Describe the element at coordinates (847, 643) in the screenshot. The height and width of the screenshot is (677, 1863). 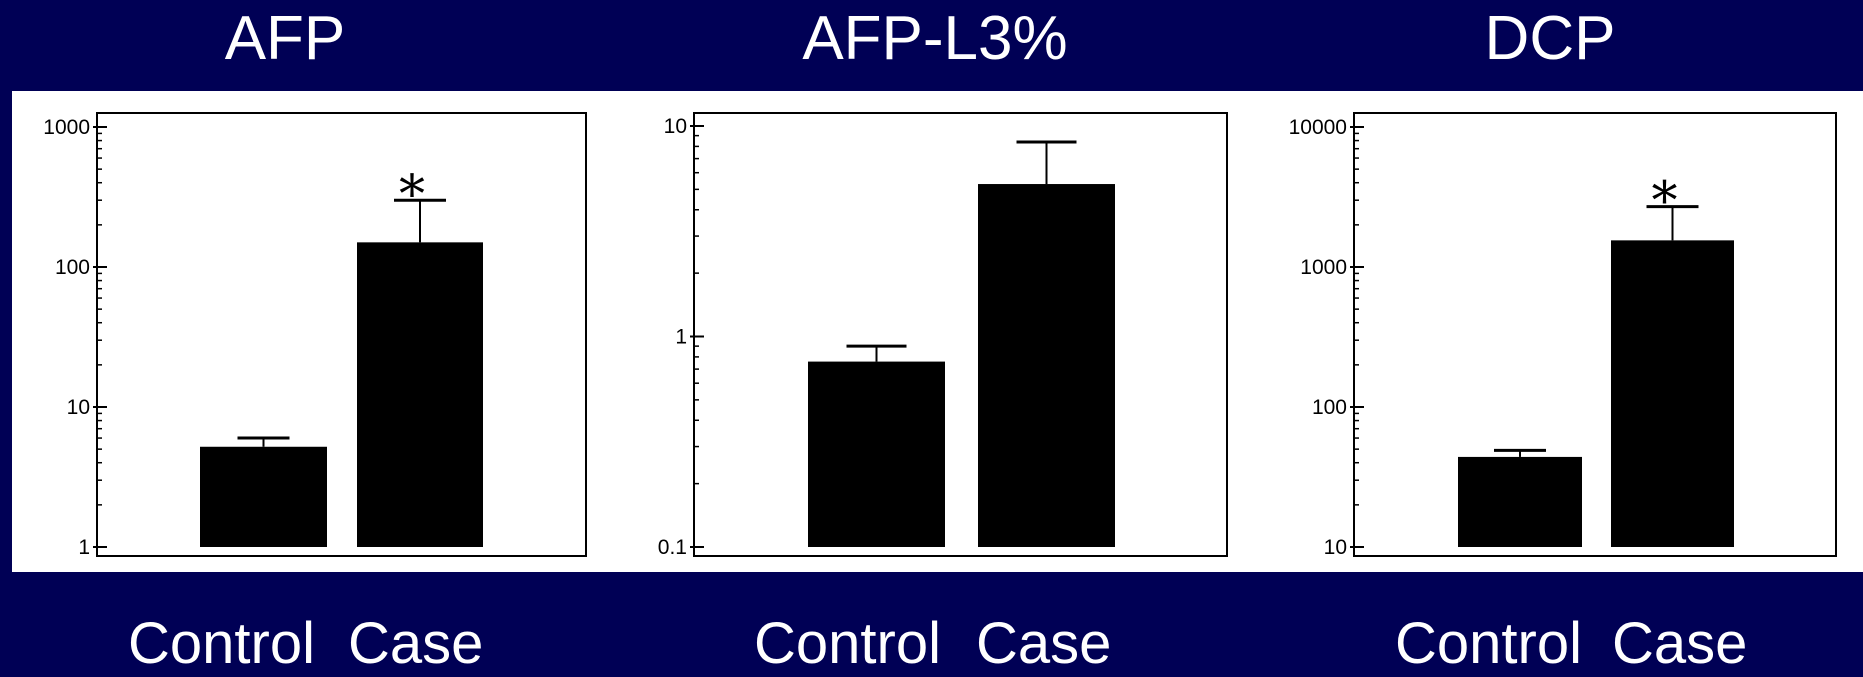
I see `category-label-control-afp-l3: Control` at that location.